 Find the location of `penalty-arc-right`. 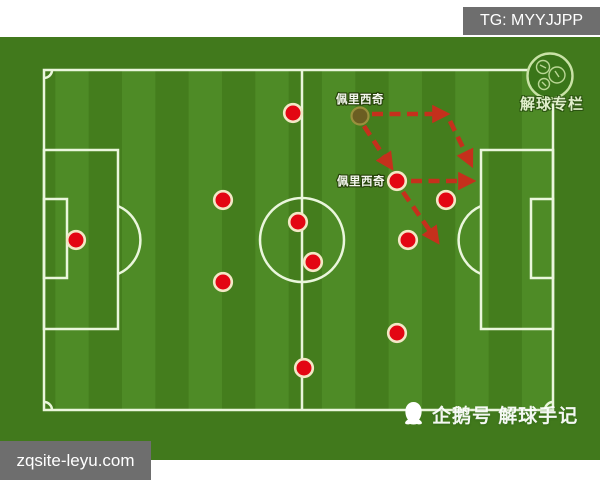

penalty-arc-right is located at coordinates (469, 240).